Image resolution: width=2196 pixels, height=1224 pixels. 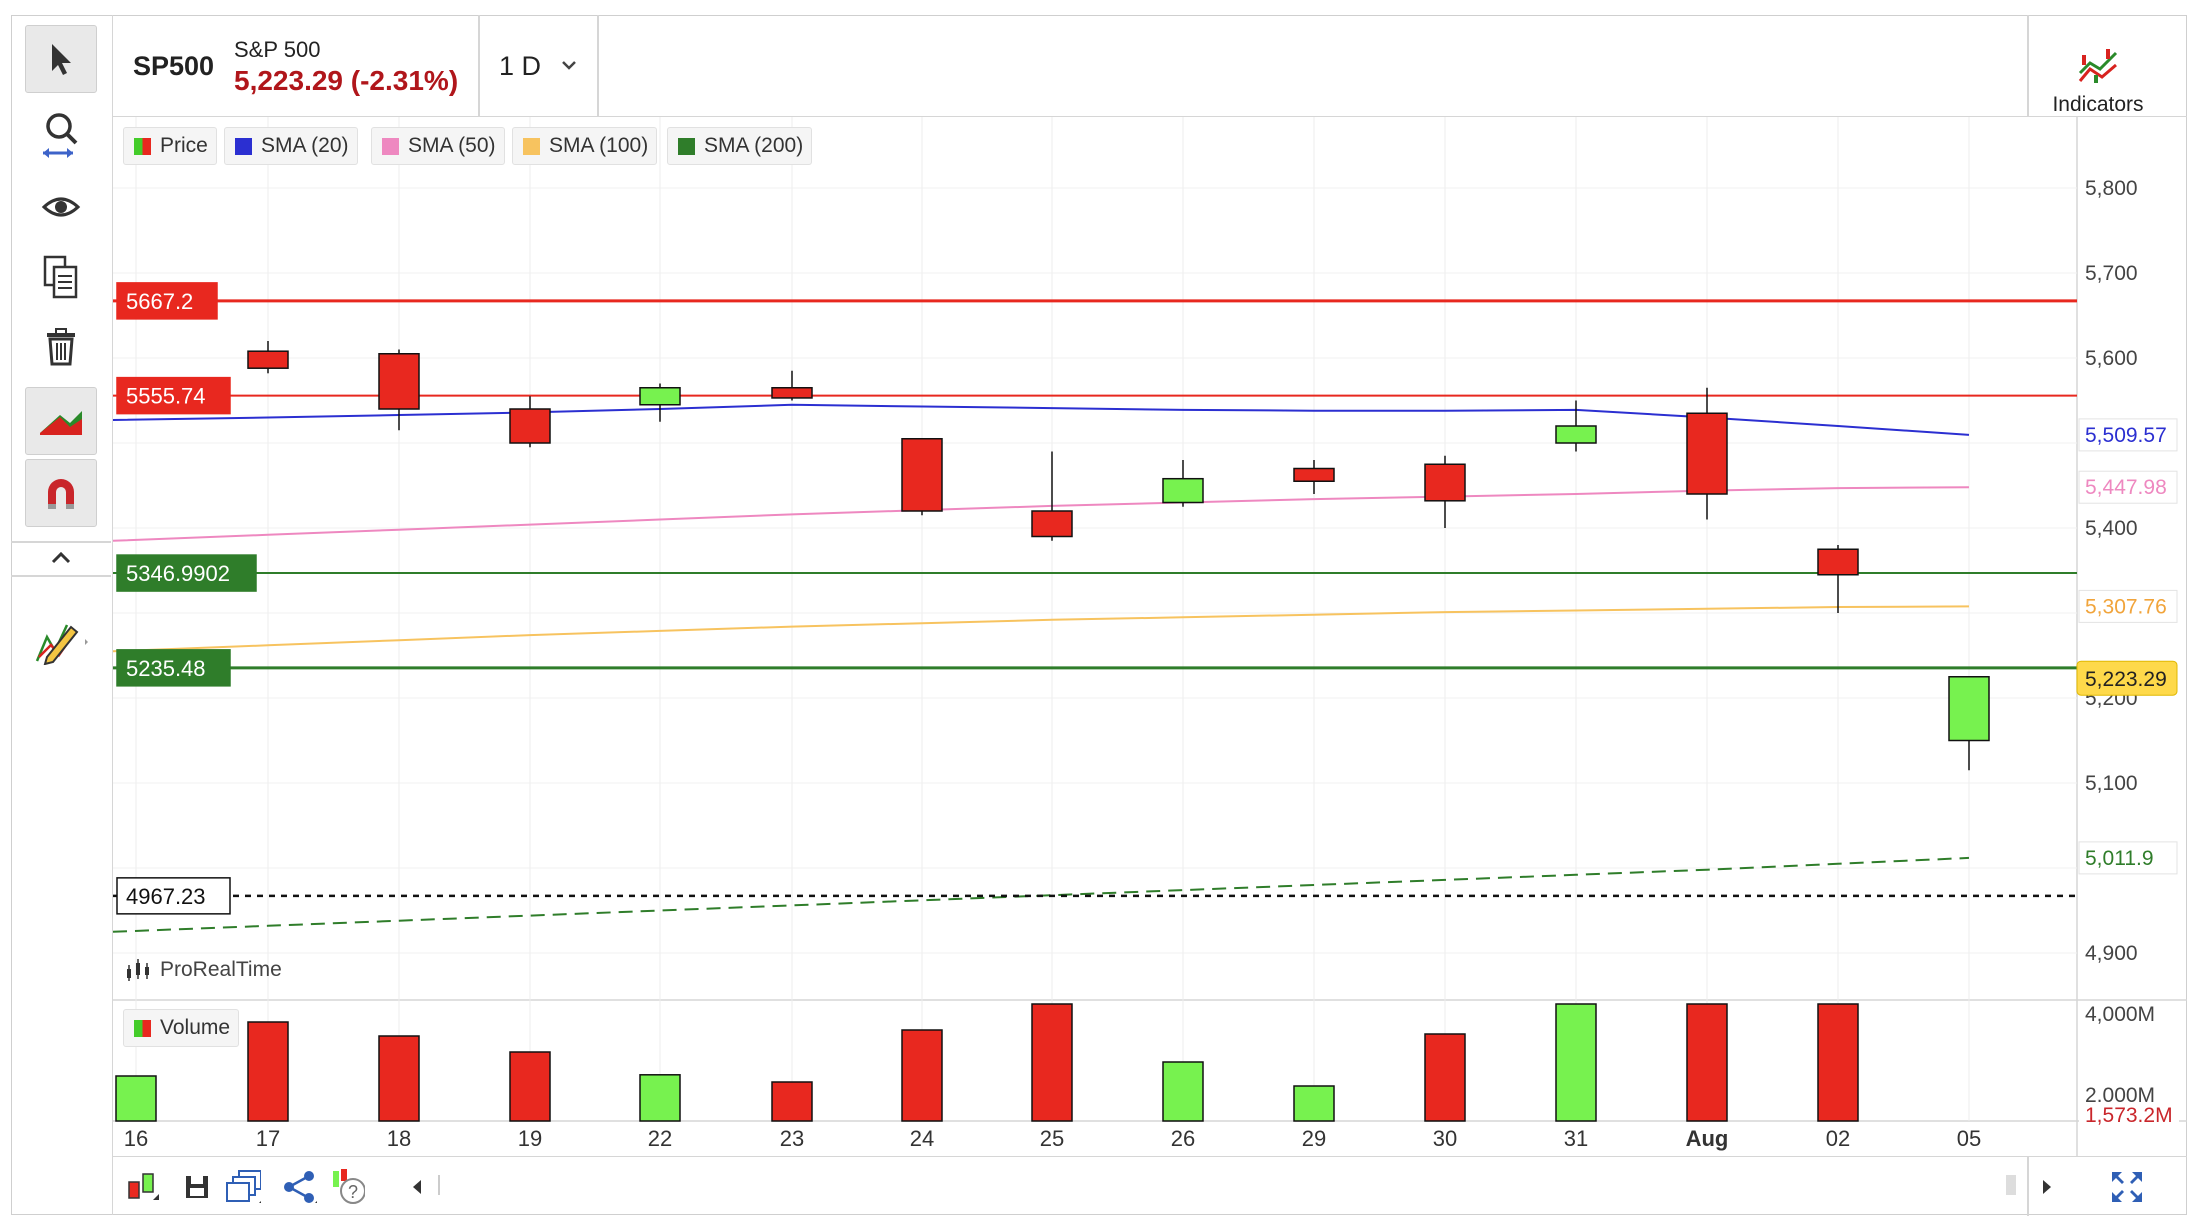 I want to click on share-icon, so click(x=300, y=1187).